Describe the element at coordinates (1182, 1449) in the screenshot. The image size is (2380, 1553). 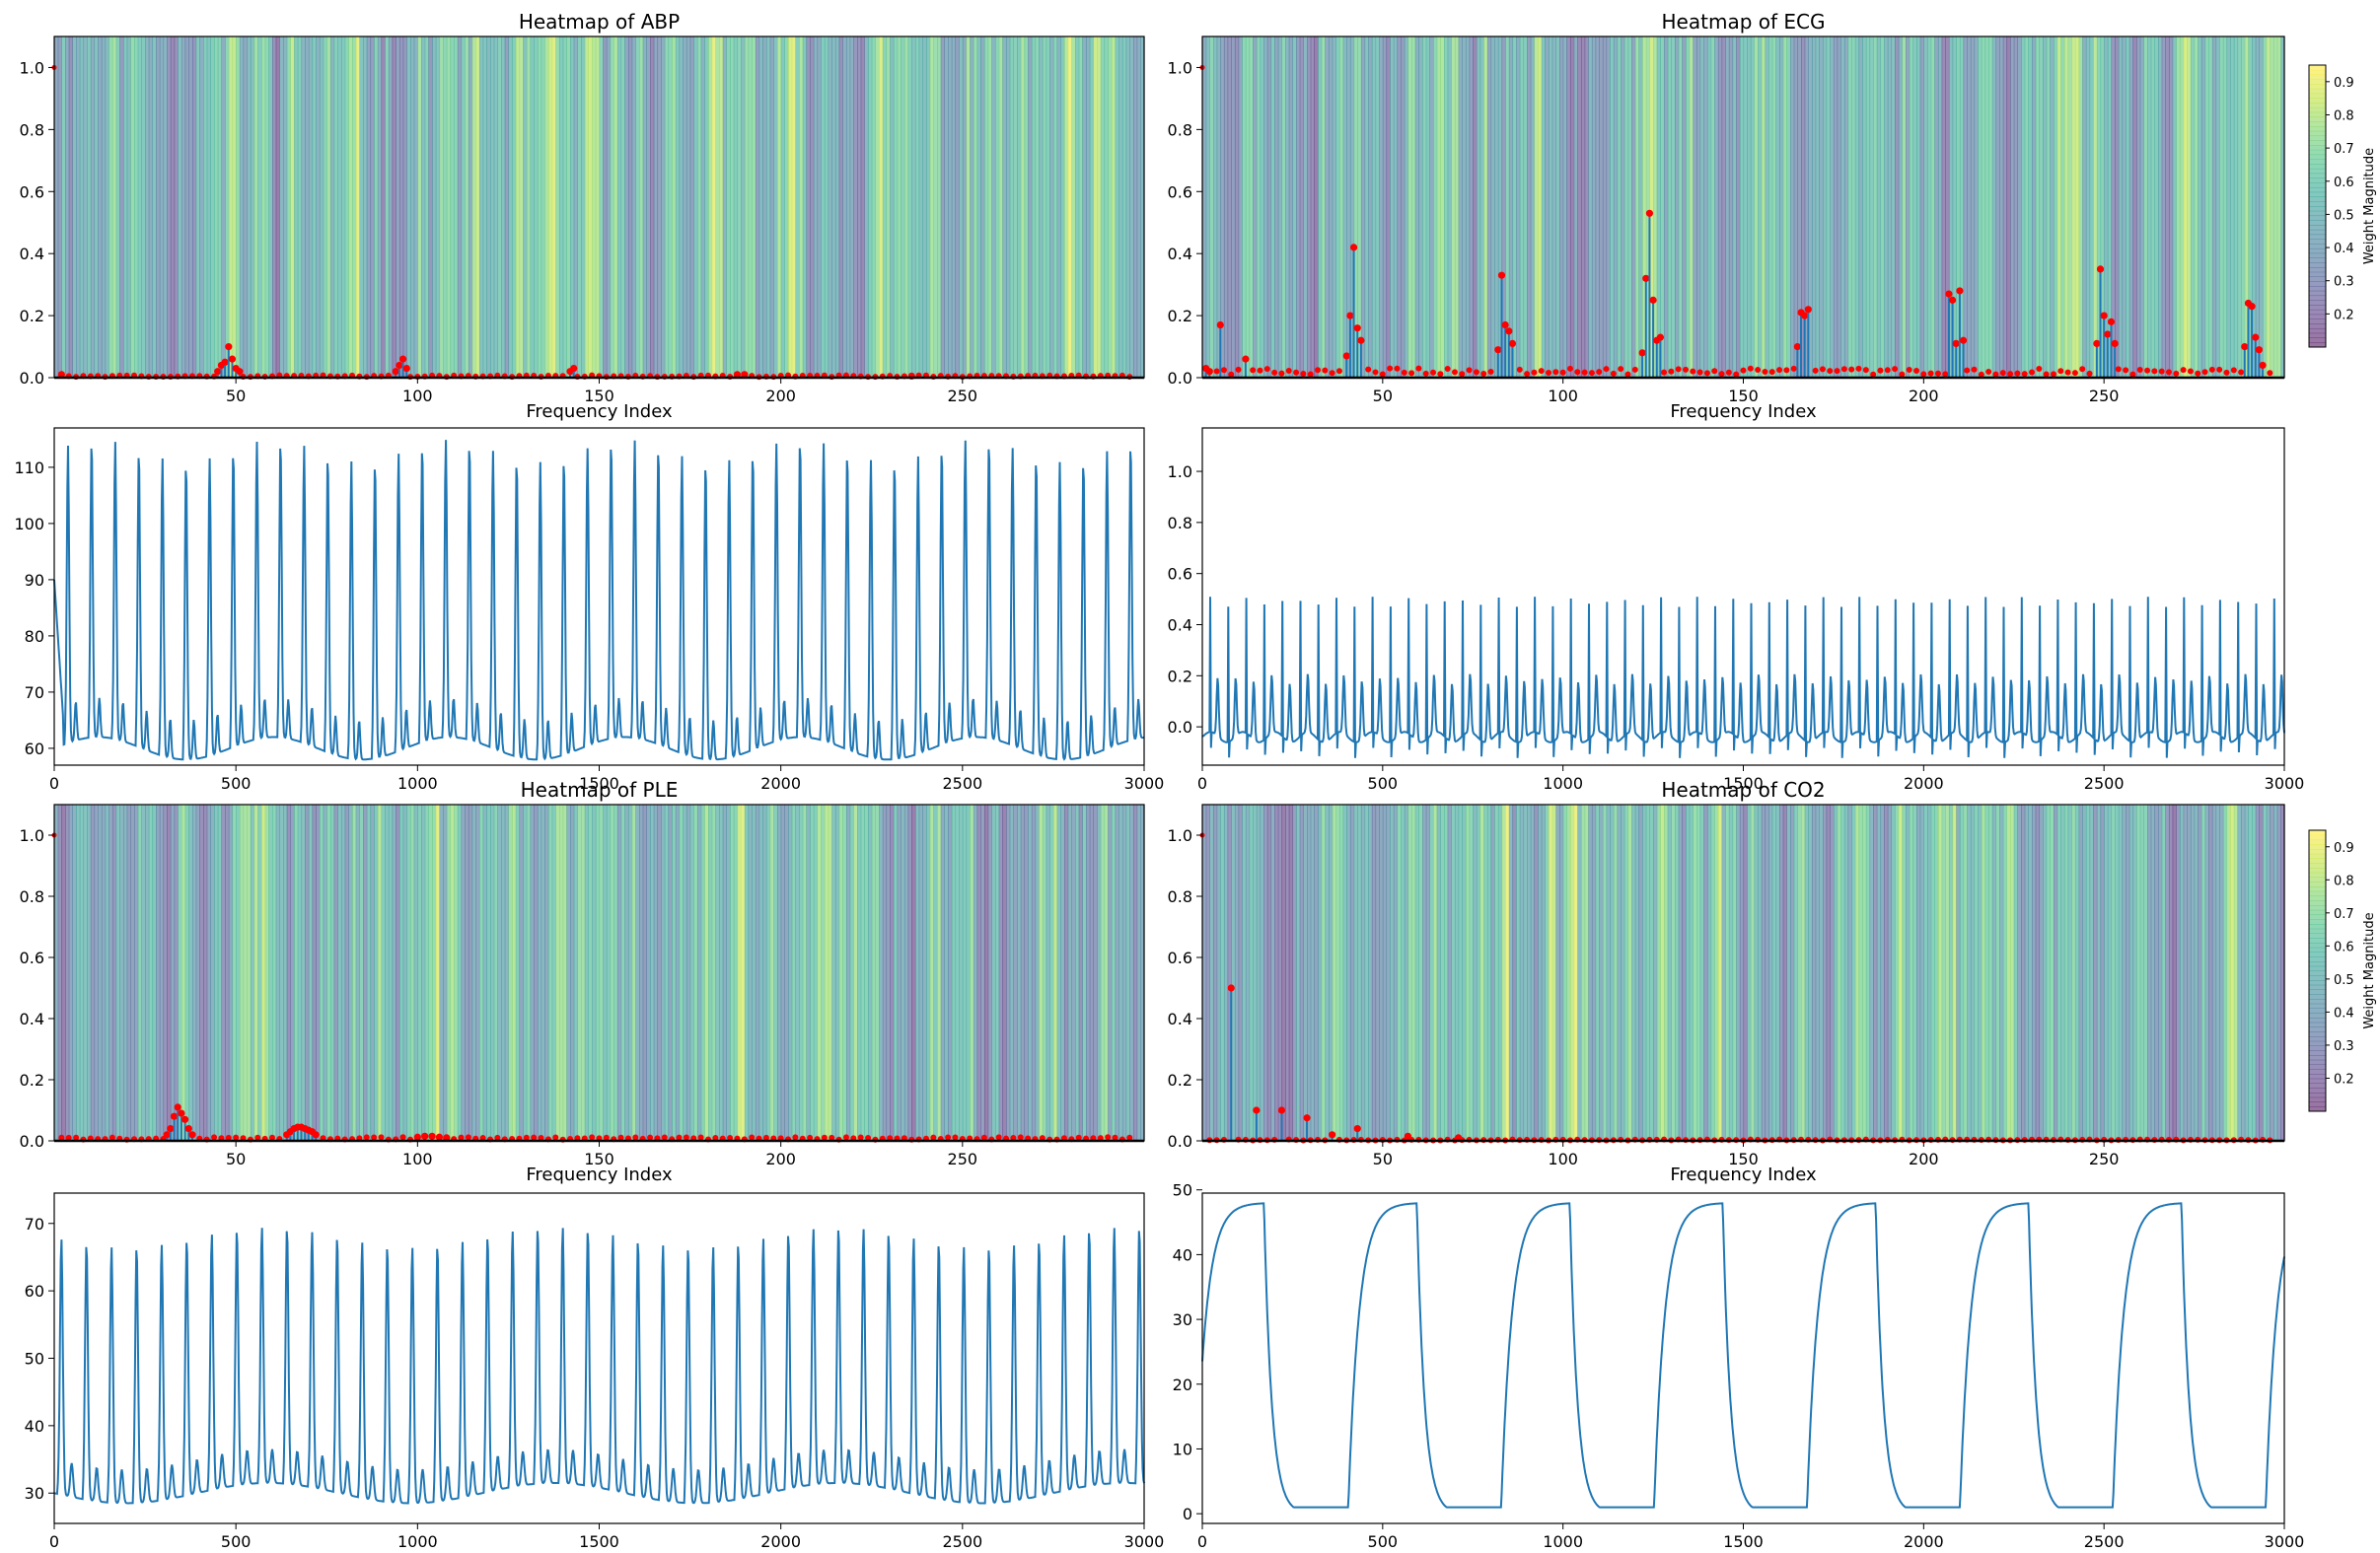
I see `y-tick-label: 10` at that location.